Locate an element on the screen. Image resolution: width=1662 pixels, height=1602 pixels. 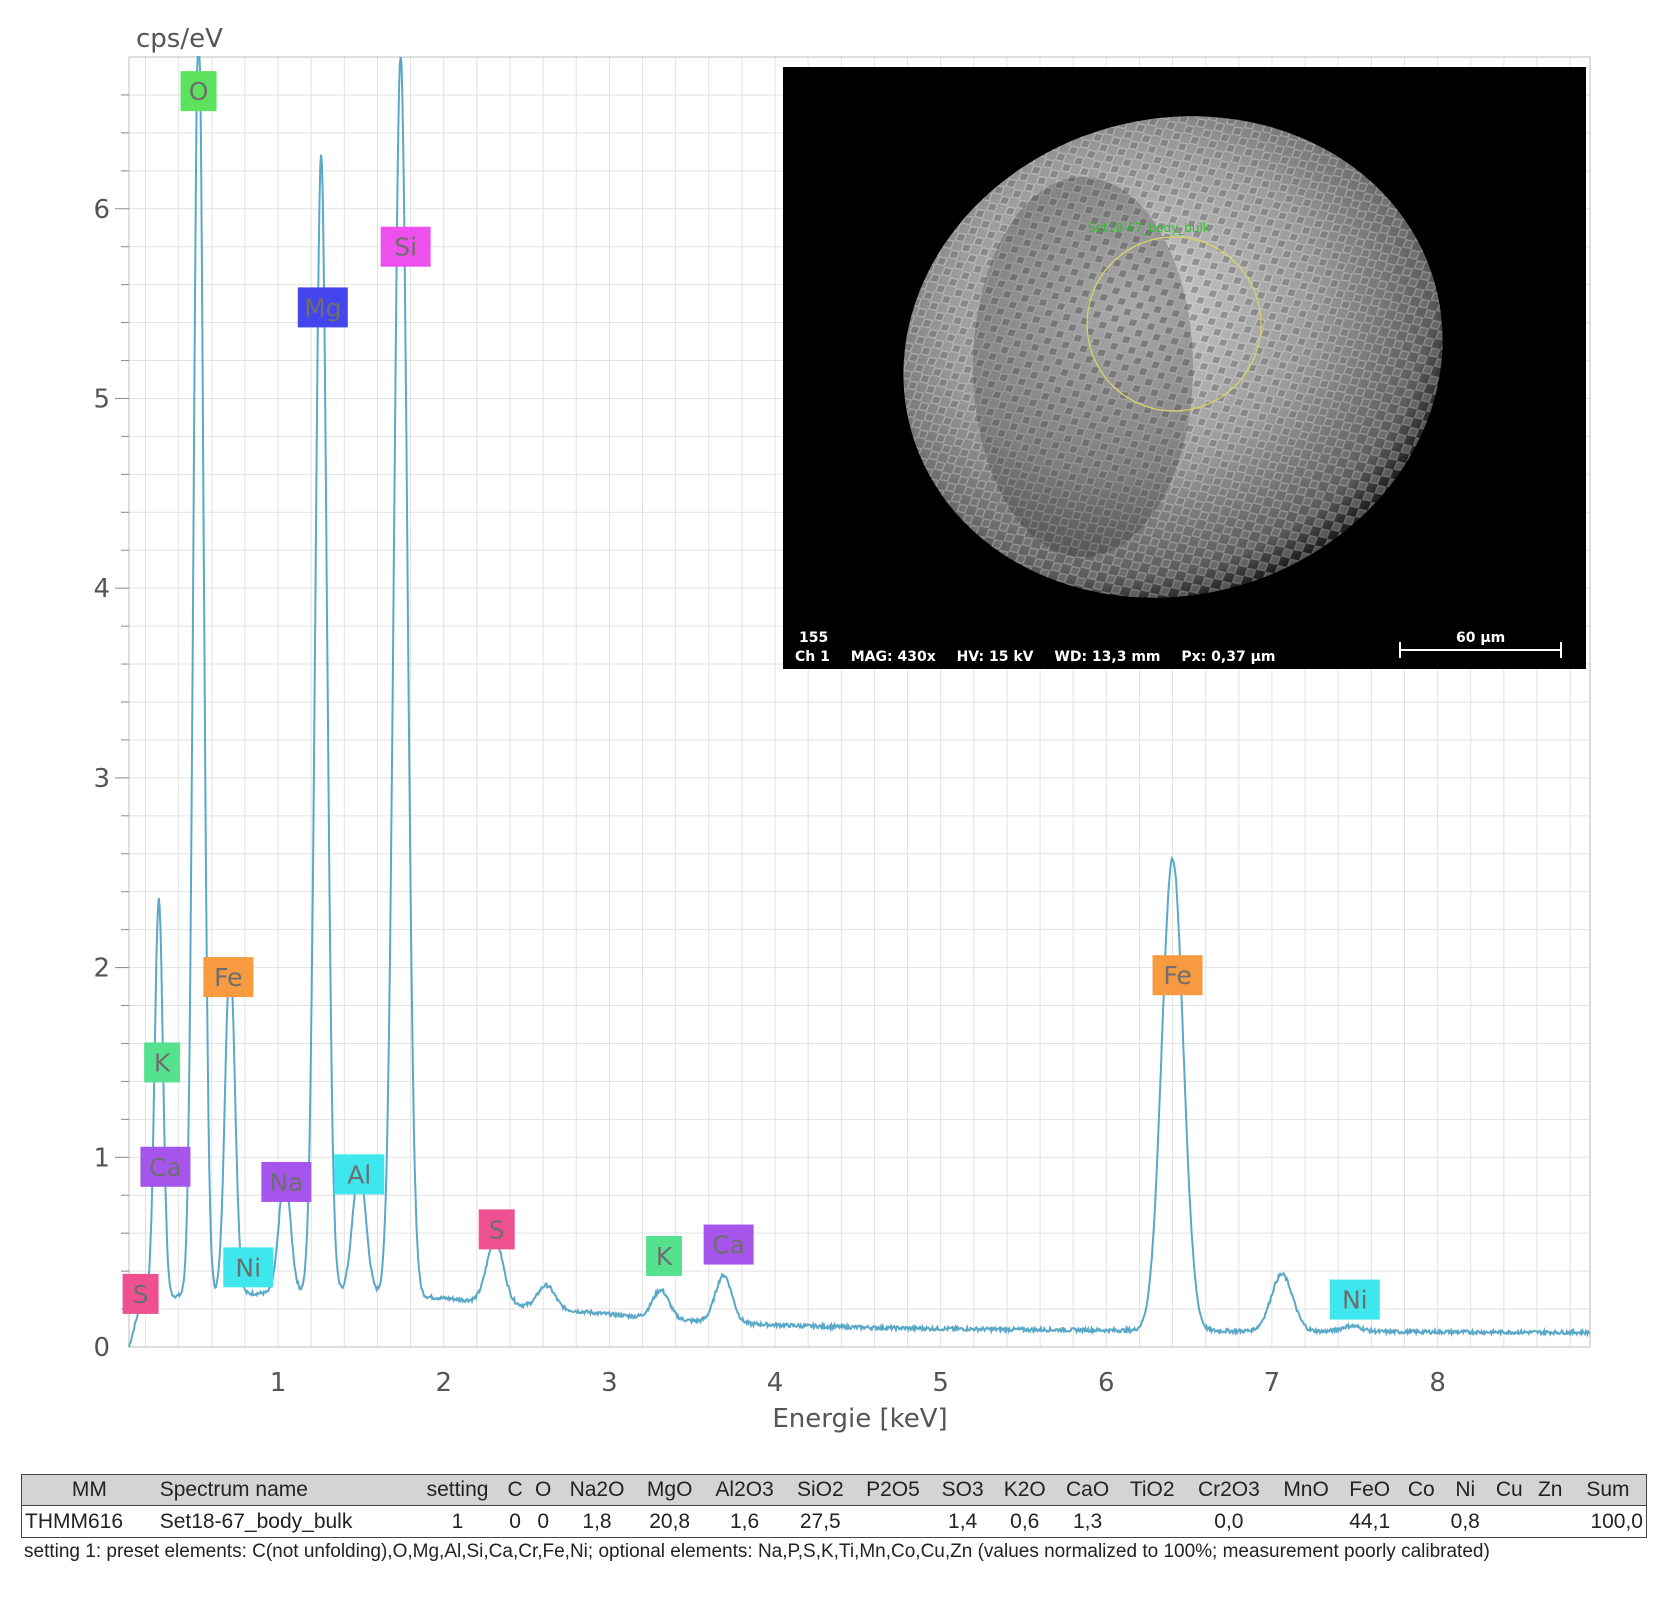
sem-channel: Ch 1 is located at coordinates (812, 657).